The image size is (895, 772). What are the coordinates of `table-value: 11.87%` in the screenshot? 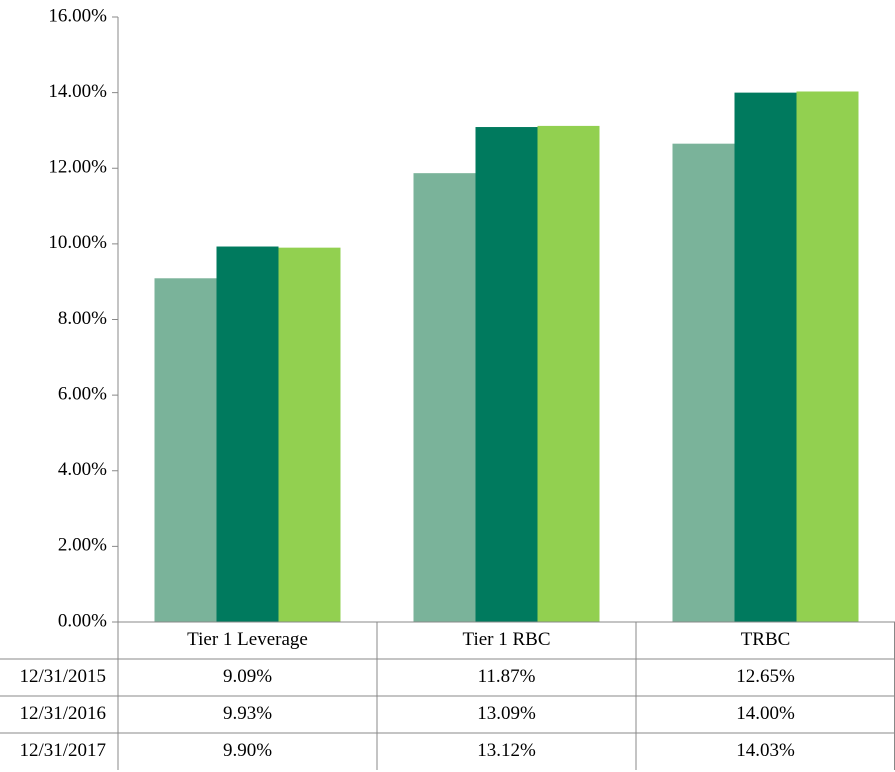 It's located at (507, 676).